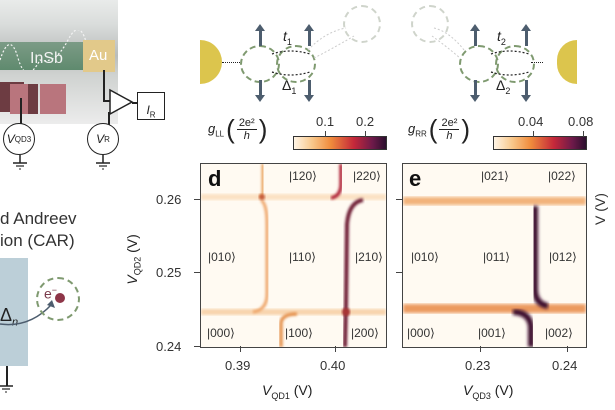 This screenshot has width=615, height=410. I want to click on state-label: |220⟩, so click(367, 176).